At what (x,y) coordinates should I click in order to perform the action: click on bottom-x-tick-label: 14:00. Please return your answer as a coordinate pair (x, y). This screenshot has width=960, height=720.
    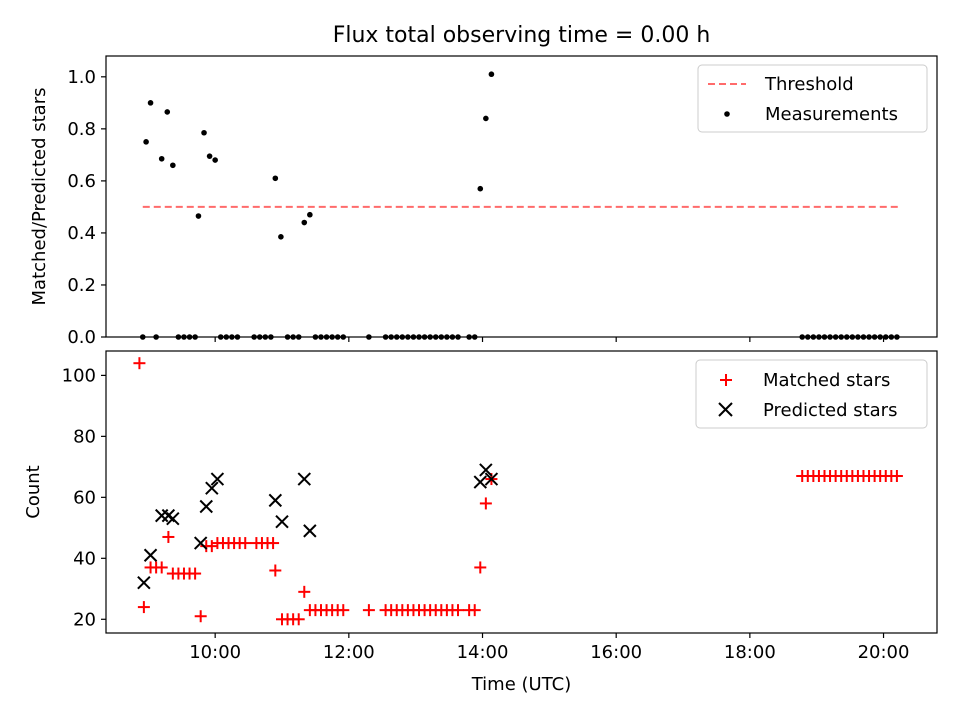
    Looking at the image, I should click on (483, 652).